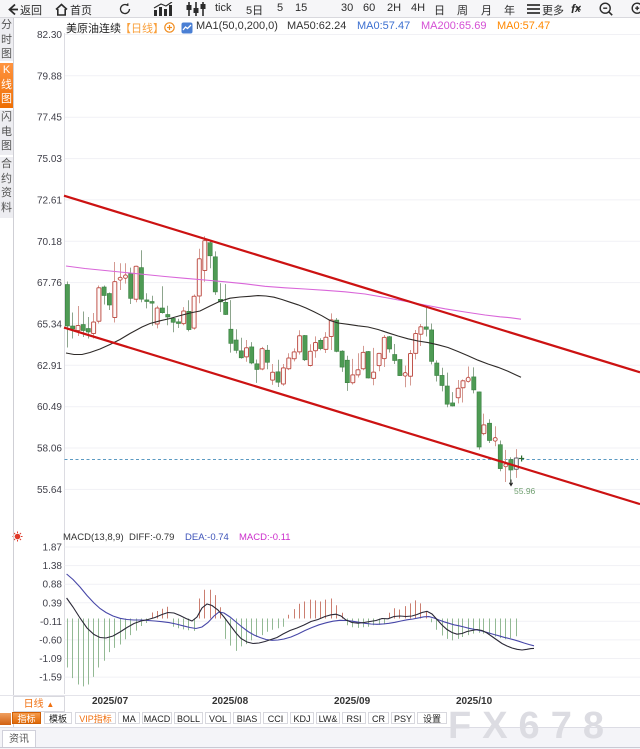  Describe the element at coordinates (53, 548) in the screenshot. I see `svg-text: 1.87` at that location.